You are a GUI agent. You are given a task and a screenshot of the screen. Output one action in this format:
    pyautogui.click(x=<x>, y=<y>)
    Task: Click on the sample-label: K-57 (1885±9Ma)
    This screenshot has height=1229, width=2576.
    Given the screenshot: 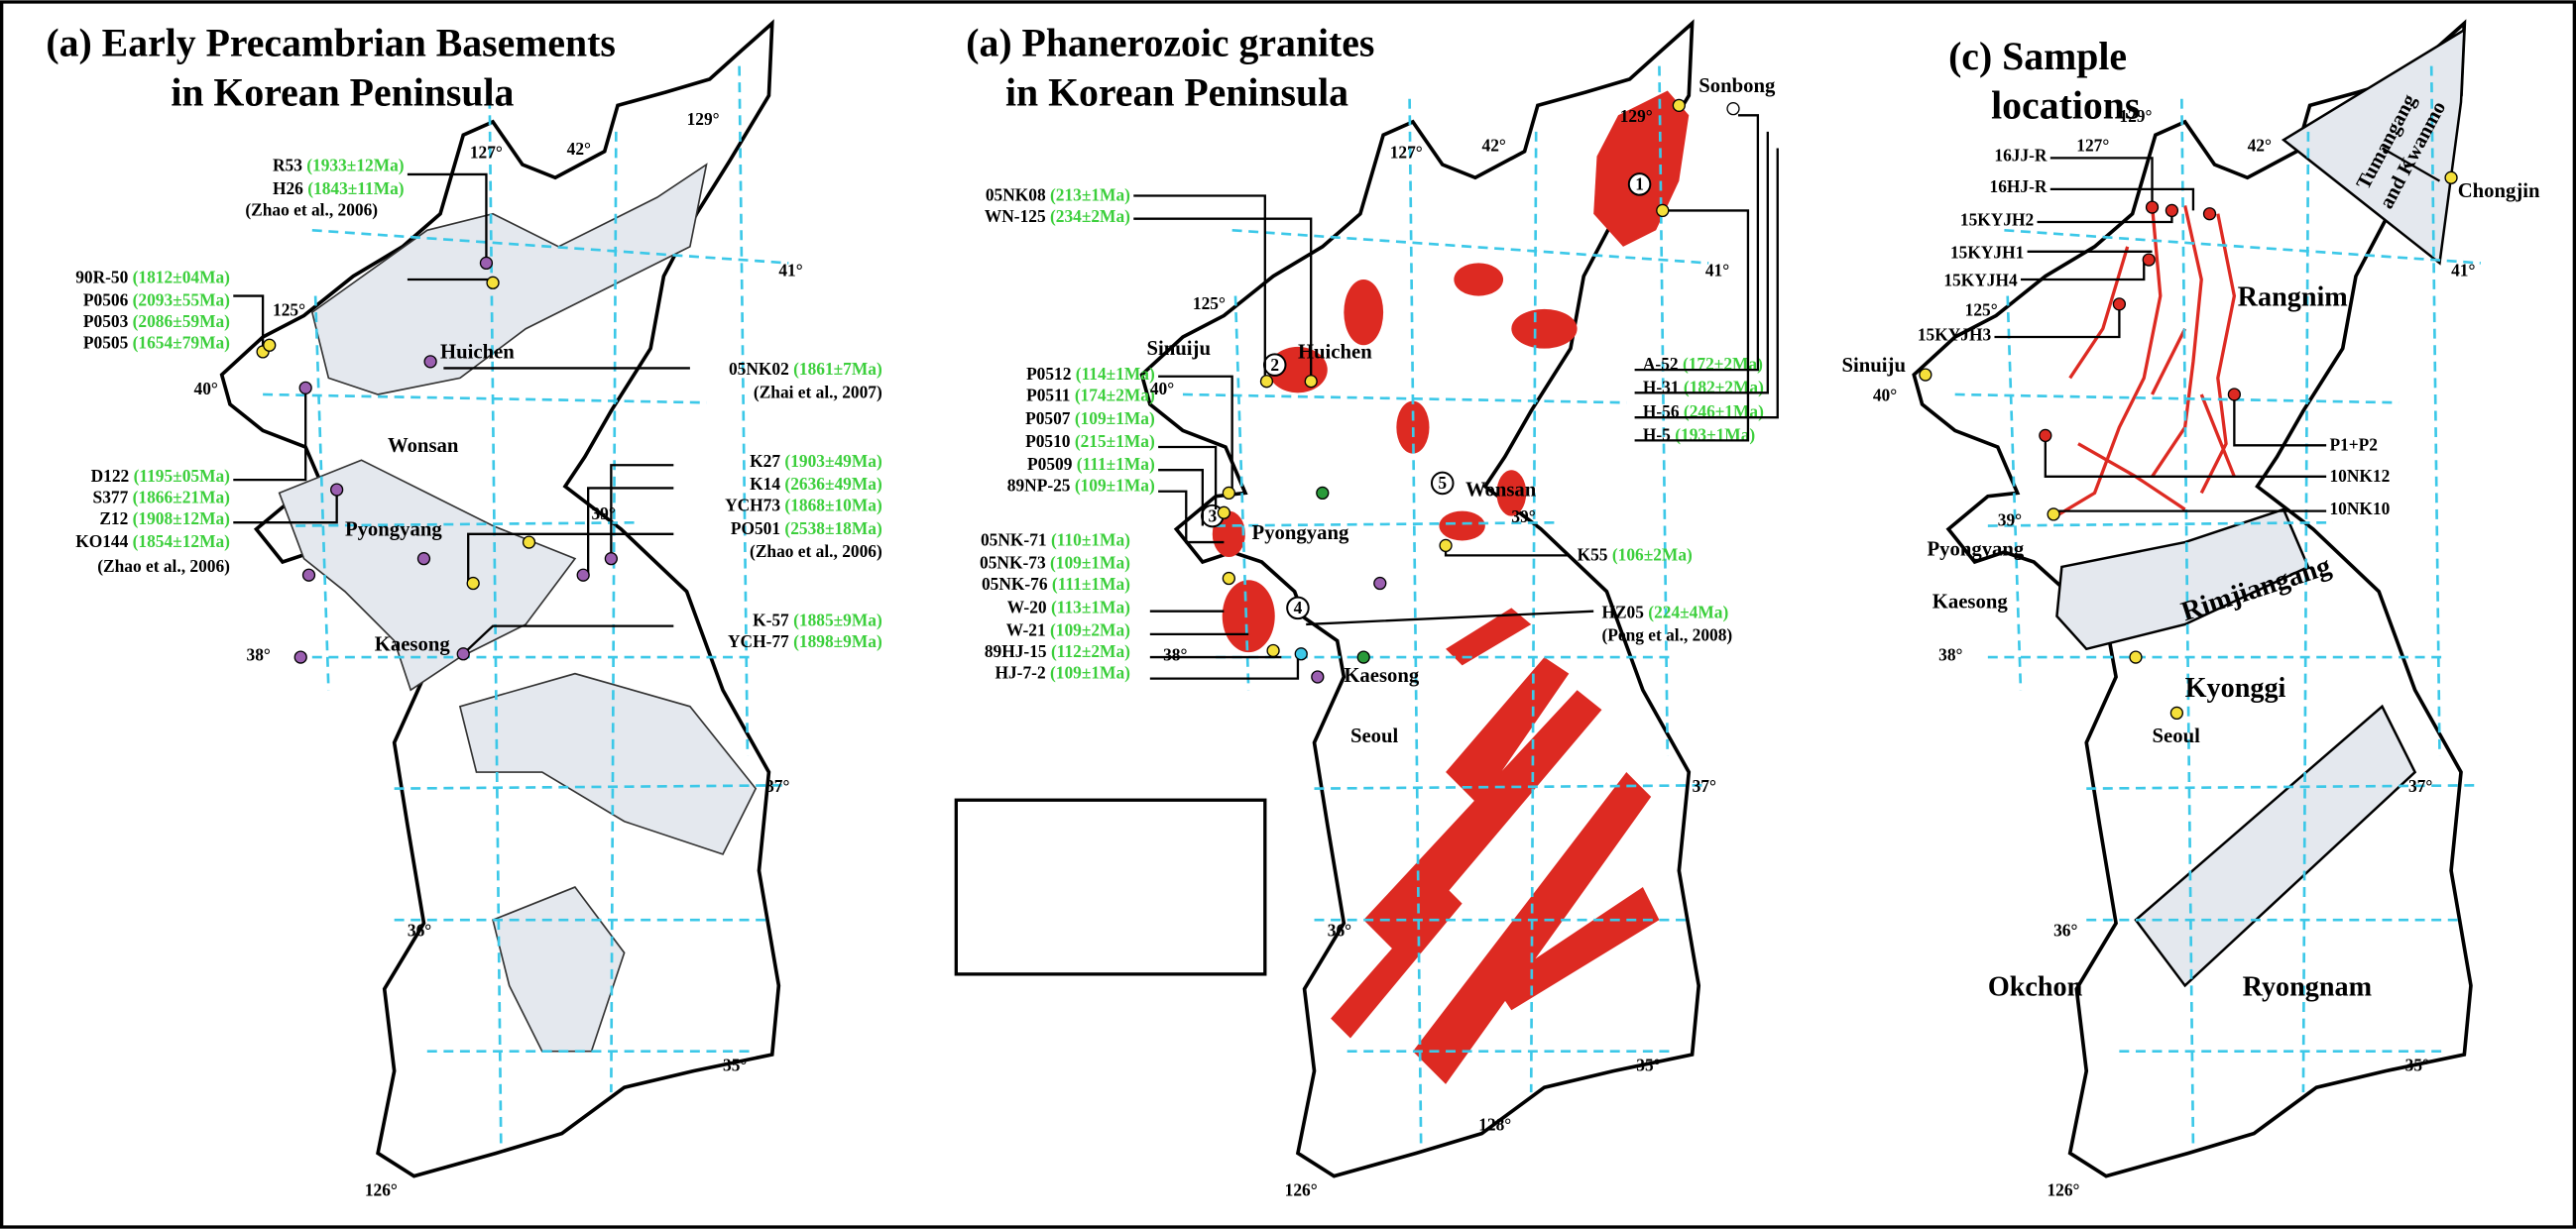 What is the action you would take?
    pyautogui.click(x=817, y=621)
    